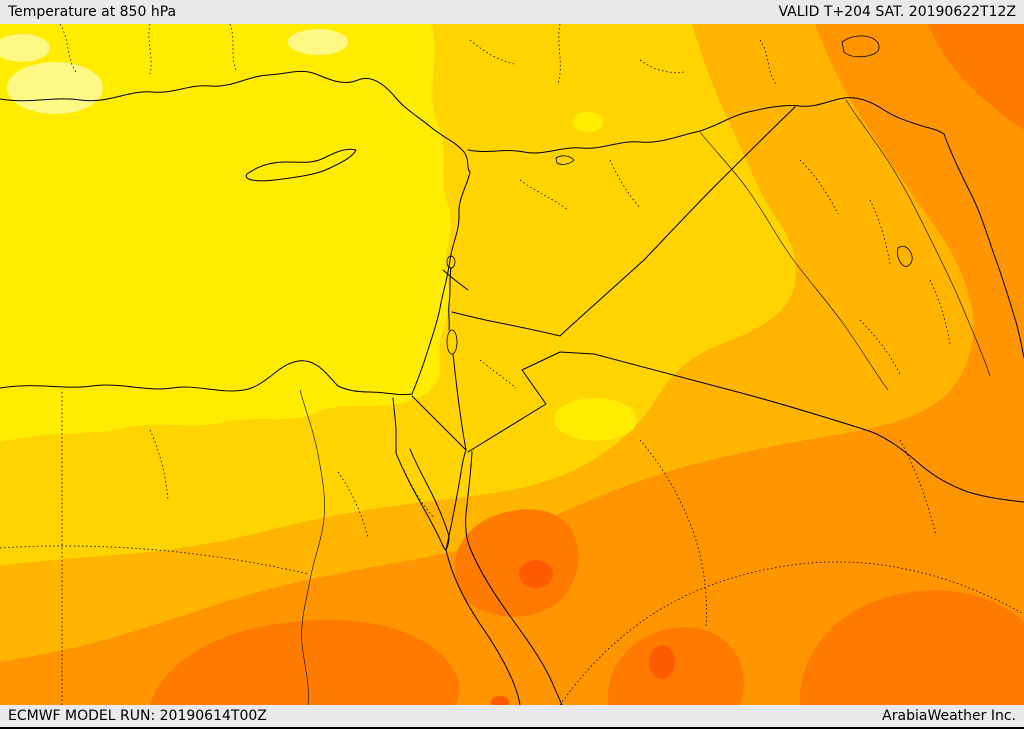 The height and width of the screenshot is (729, 1024). Describe the element at coordinates (469, 500) in the screenshot. I see `gulf-of-aqaba-east-shore` at that location.